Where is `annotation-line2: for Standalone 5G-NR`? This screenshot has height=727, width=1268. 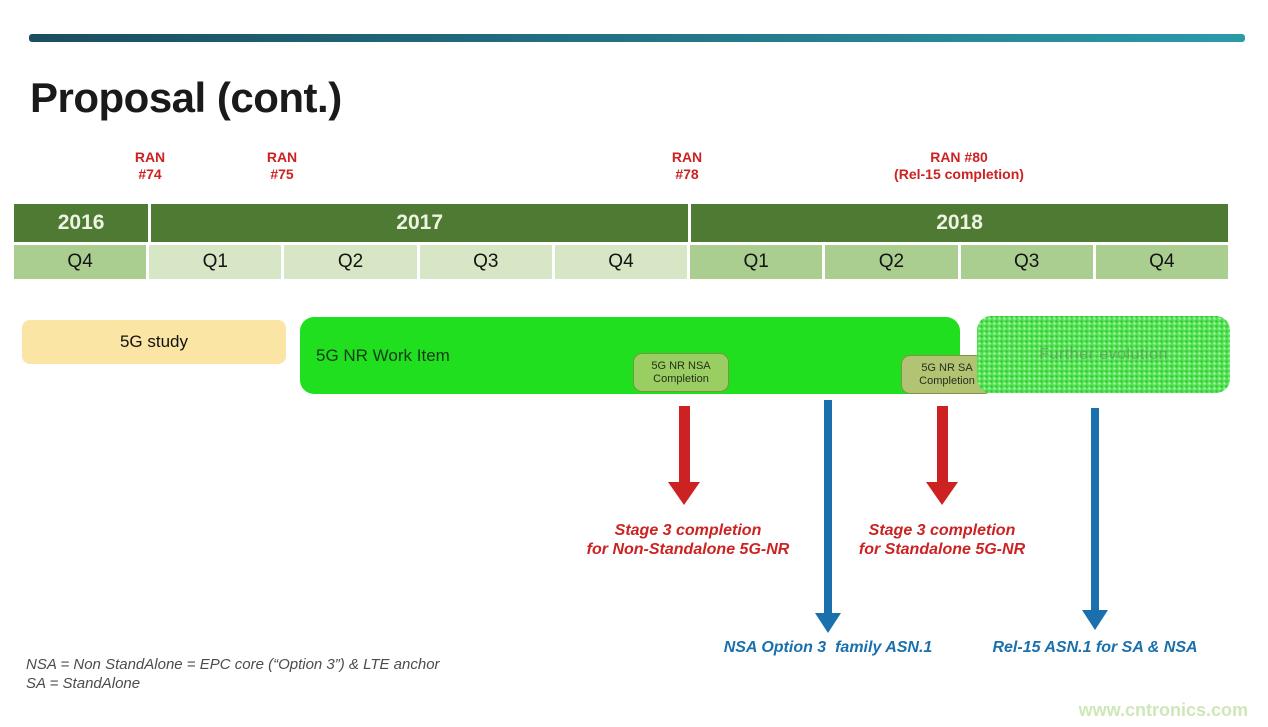
annotation-line2: for Standalone 5G-NR is located at coordinates (942, 549).